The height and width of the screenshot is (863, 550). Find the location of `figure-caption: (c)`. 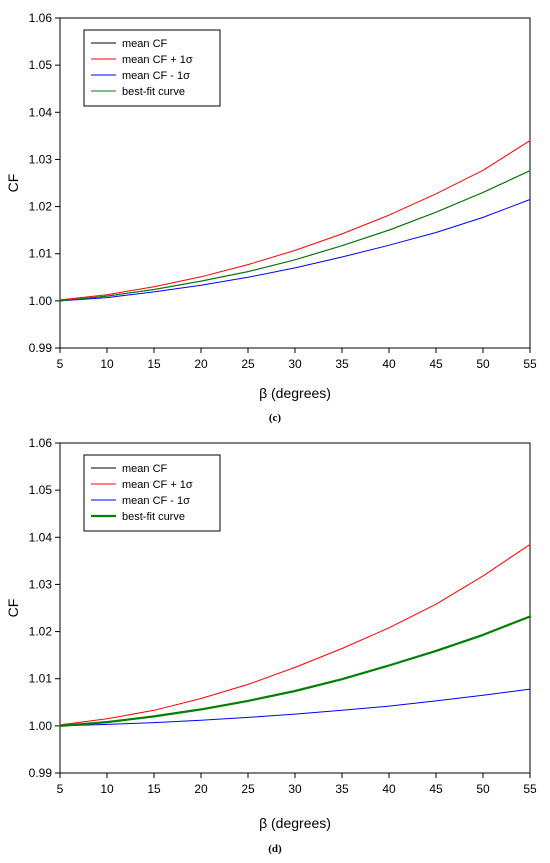

figure-caption: (c) is located at coordinates (275, 418).